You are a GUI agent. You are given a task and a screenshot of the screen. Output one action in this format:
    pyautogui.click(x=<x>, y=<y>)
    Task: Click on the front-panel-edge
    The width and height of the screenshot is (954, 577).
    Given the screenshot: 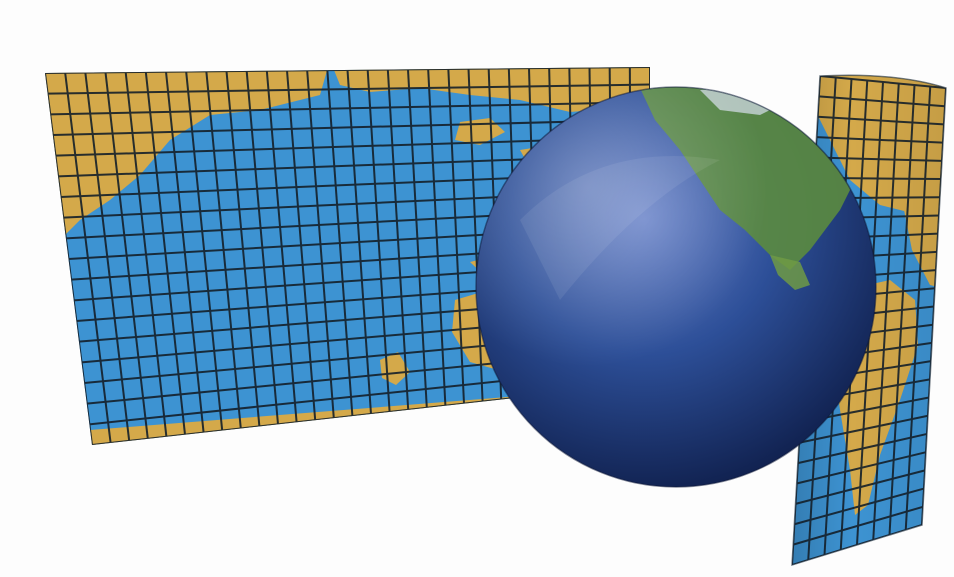 What is the action you would take?
    pyautogui.click(x=869, y=320)
    